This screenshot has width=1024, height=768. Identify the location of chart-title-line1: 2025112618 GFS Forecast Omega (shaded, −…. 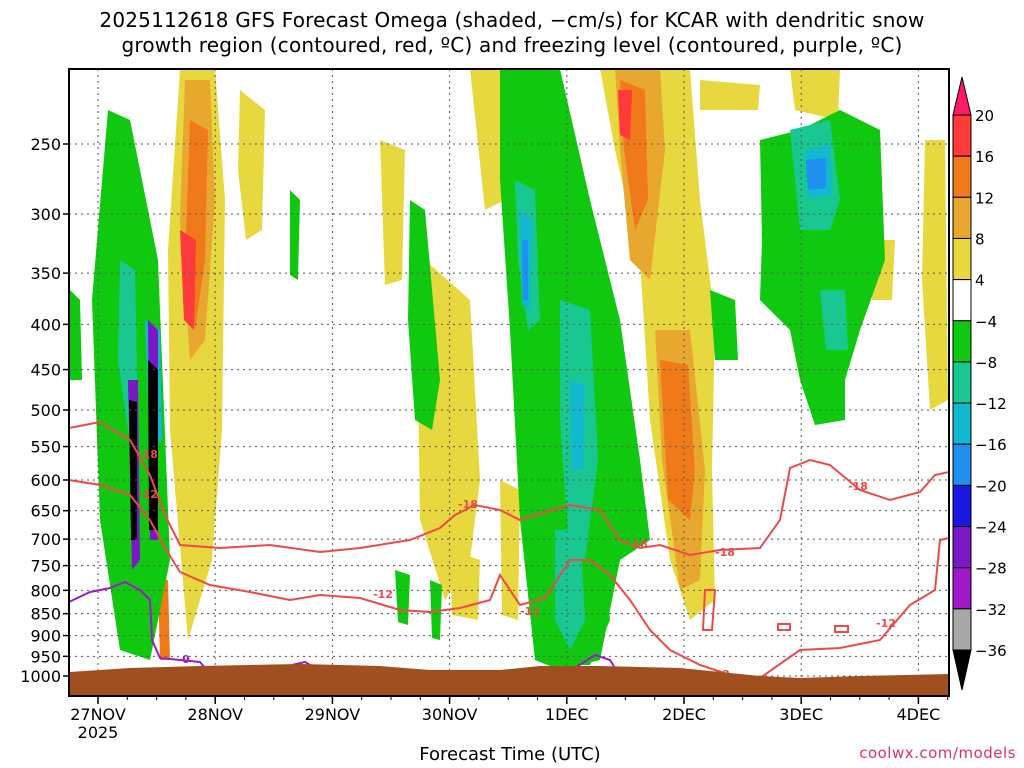
(512, 20).